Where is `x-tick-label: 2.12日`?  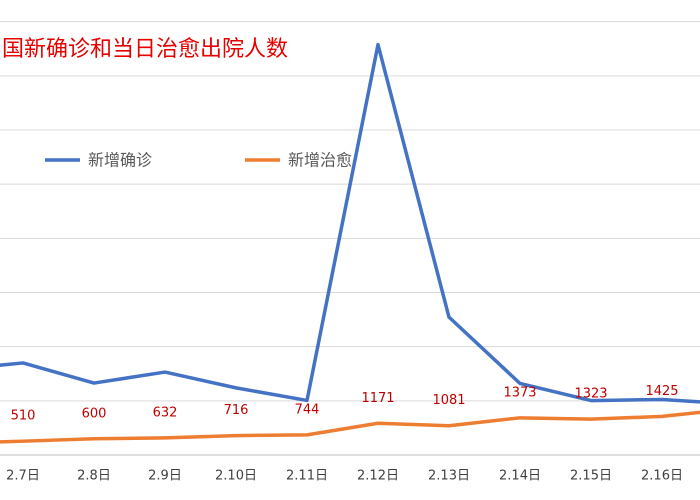
x-tick-label: 2.12日 is located at coordinates (378, 476).